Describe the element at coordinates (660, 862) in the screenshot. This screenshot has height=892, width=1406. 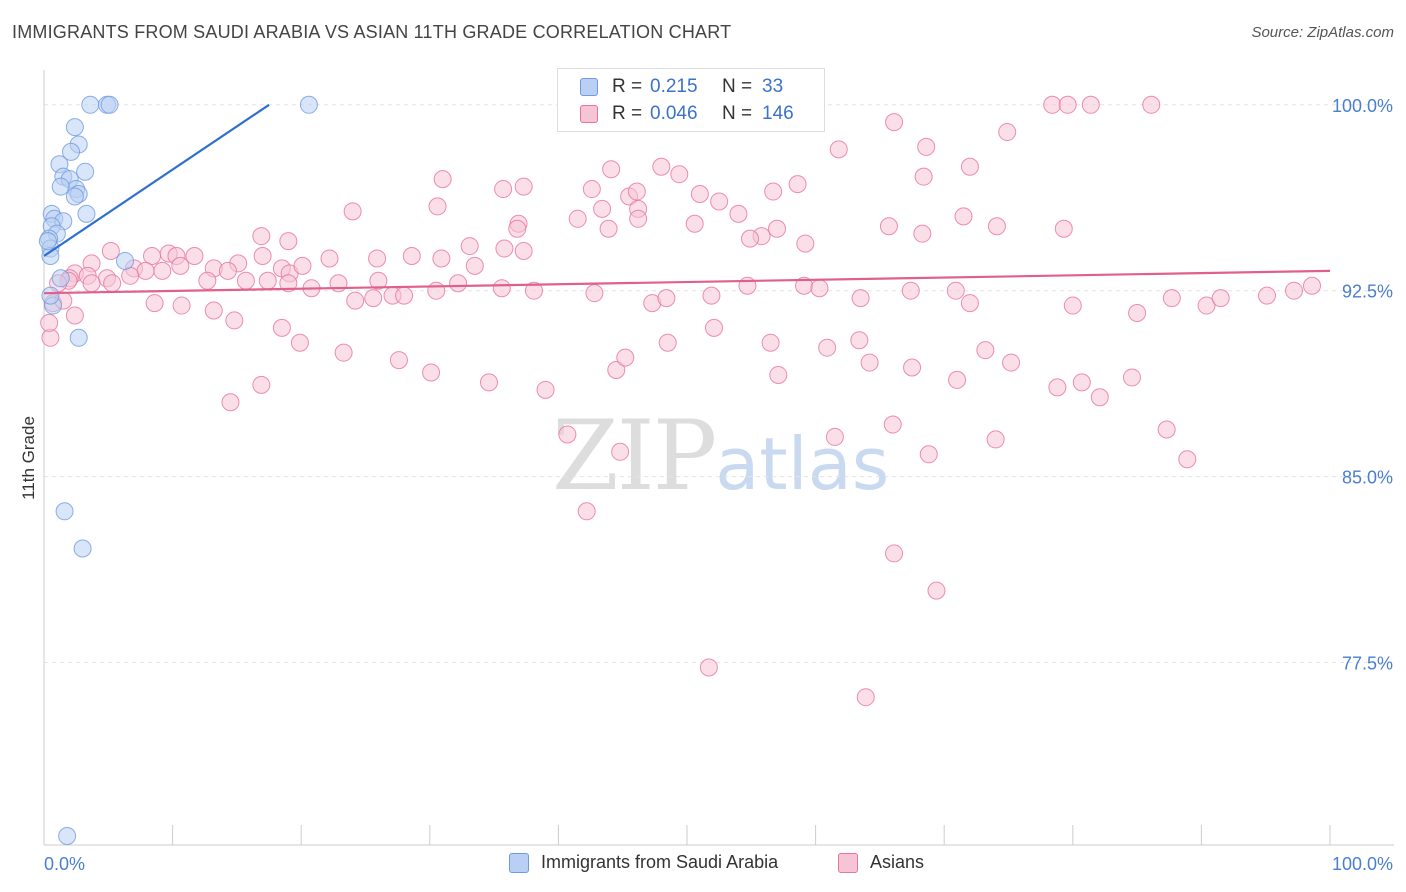
I see `legend-saudi-label: Immigrants from Saudi Arabia` at that location.